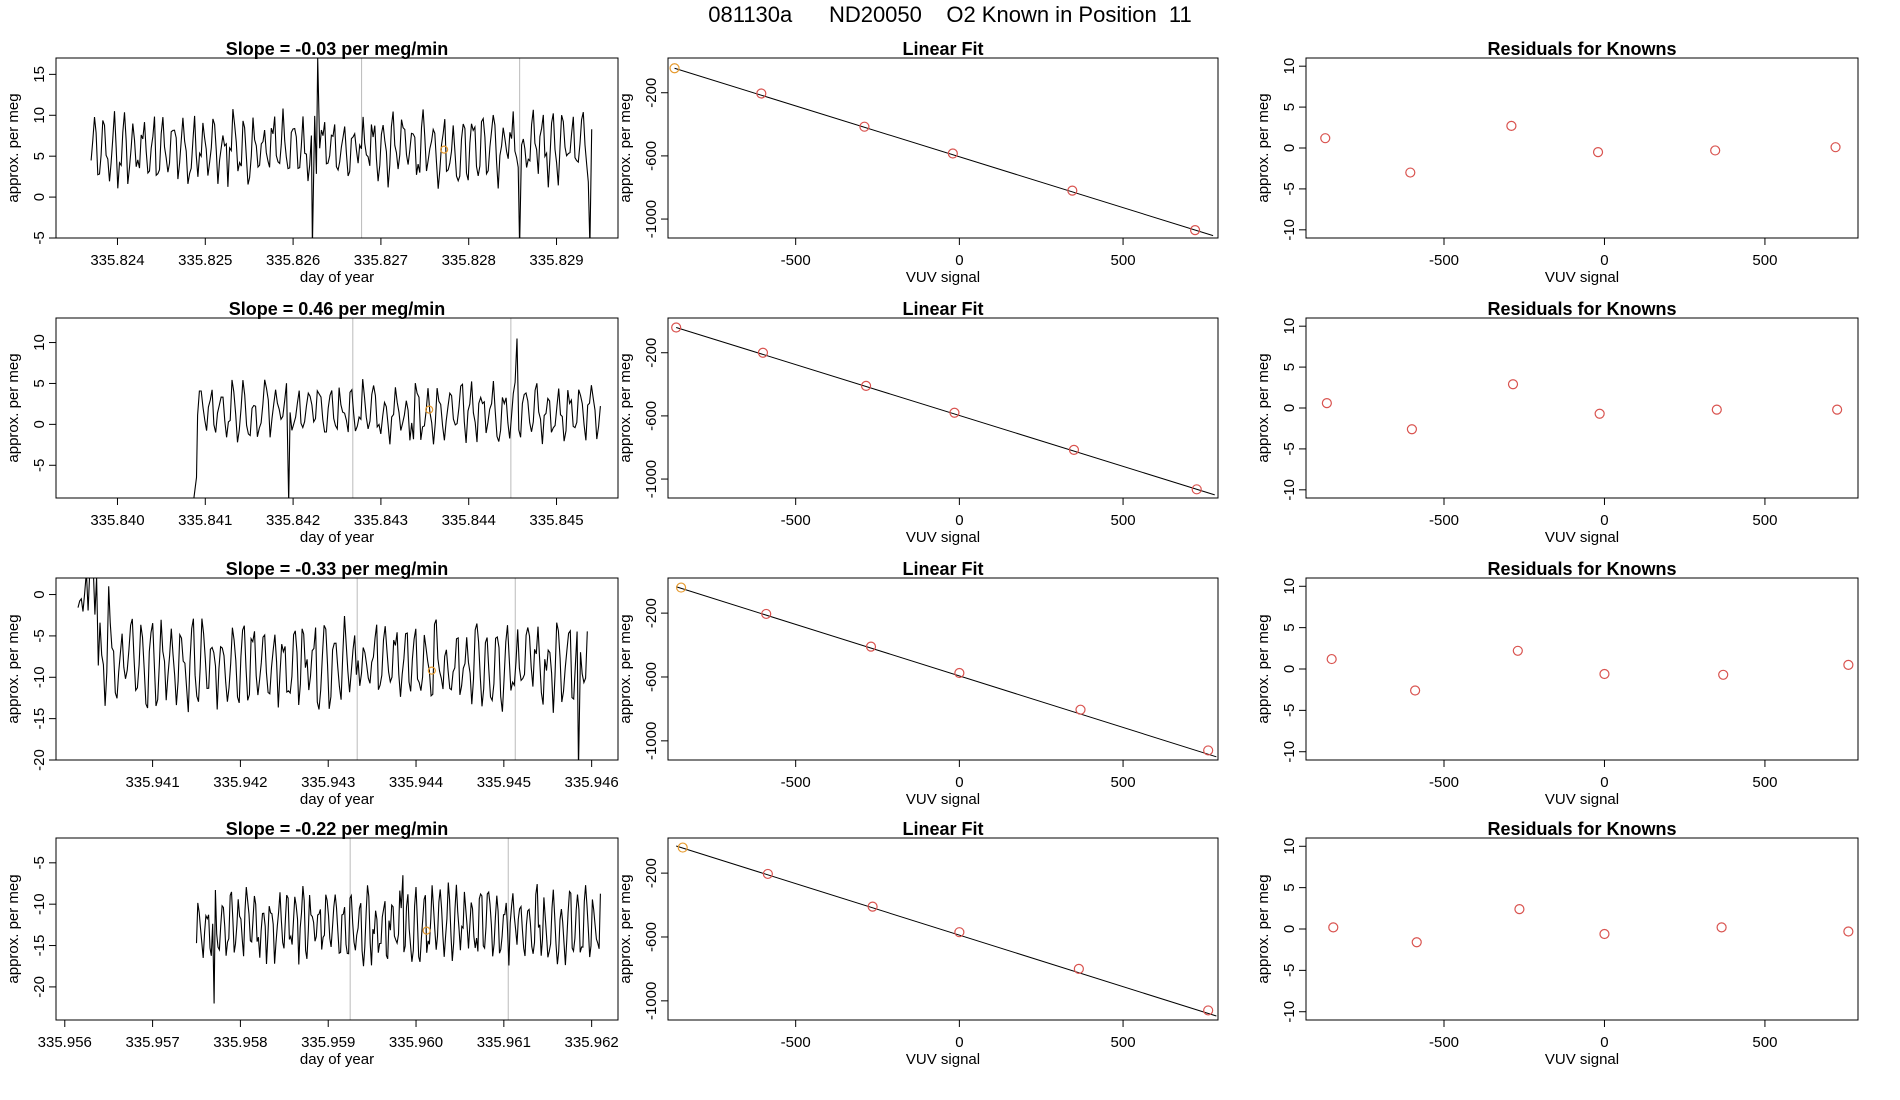  I want to click on panel-r3c1-plot-area, so click(946, 929).